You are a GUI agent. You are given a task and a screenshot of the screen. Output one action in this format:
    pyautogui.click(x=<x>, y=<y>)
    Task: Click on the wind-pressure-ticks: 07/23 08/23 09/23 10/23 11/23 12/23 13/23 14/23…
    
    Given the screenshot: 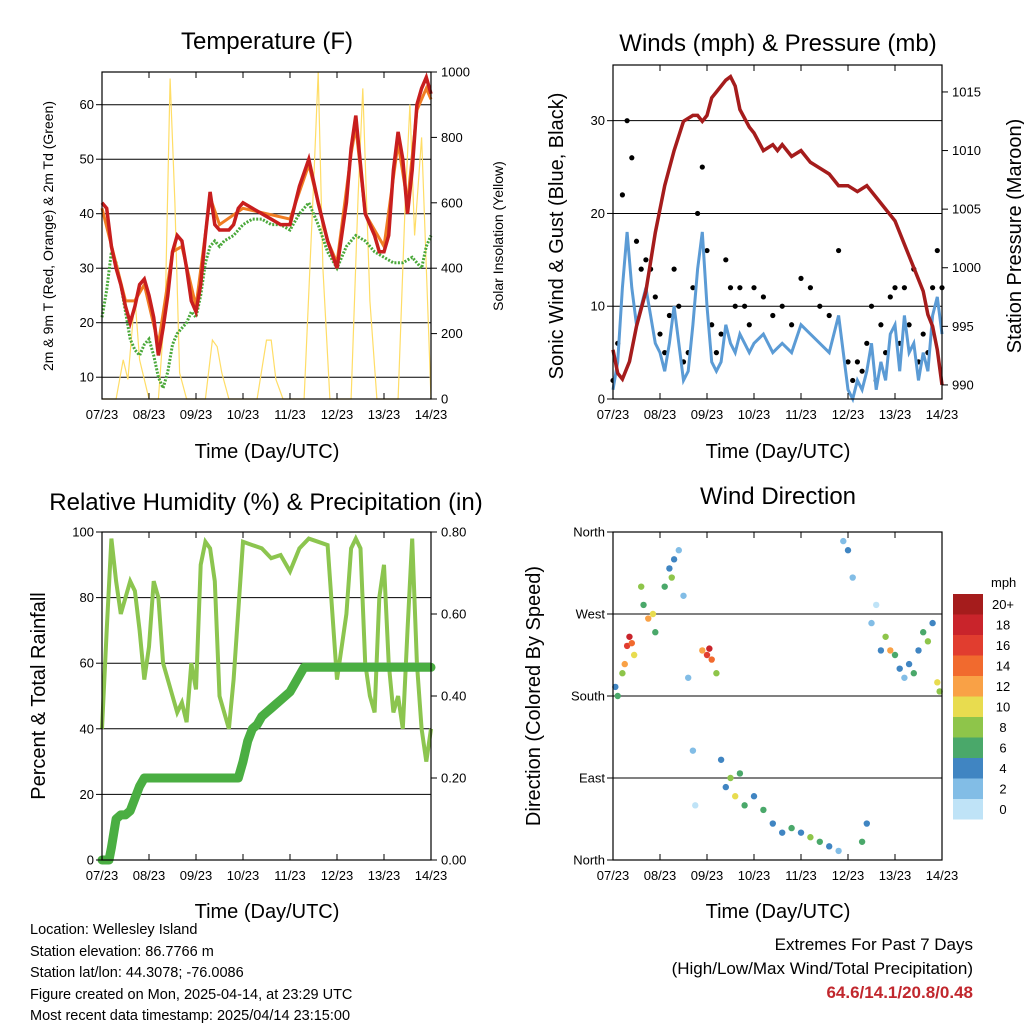 What is the action you would take?
    pyautogui.click(x=786, y=243)
    